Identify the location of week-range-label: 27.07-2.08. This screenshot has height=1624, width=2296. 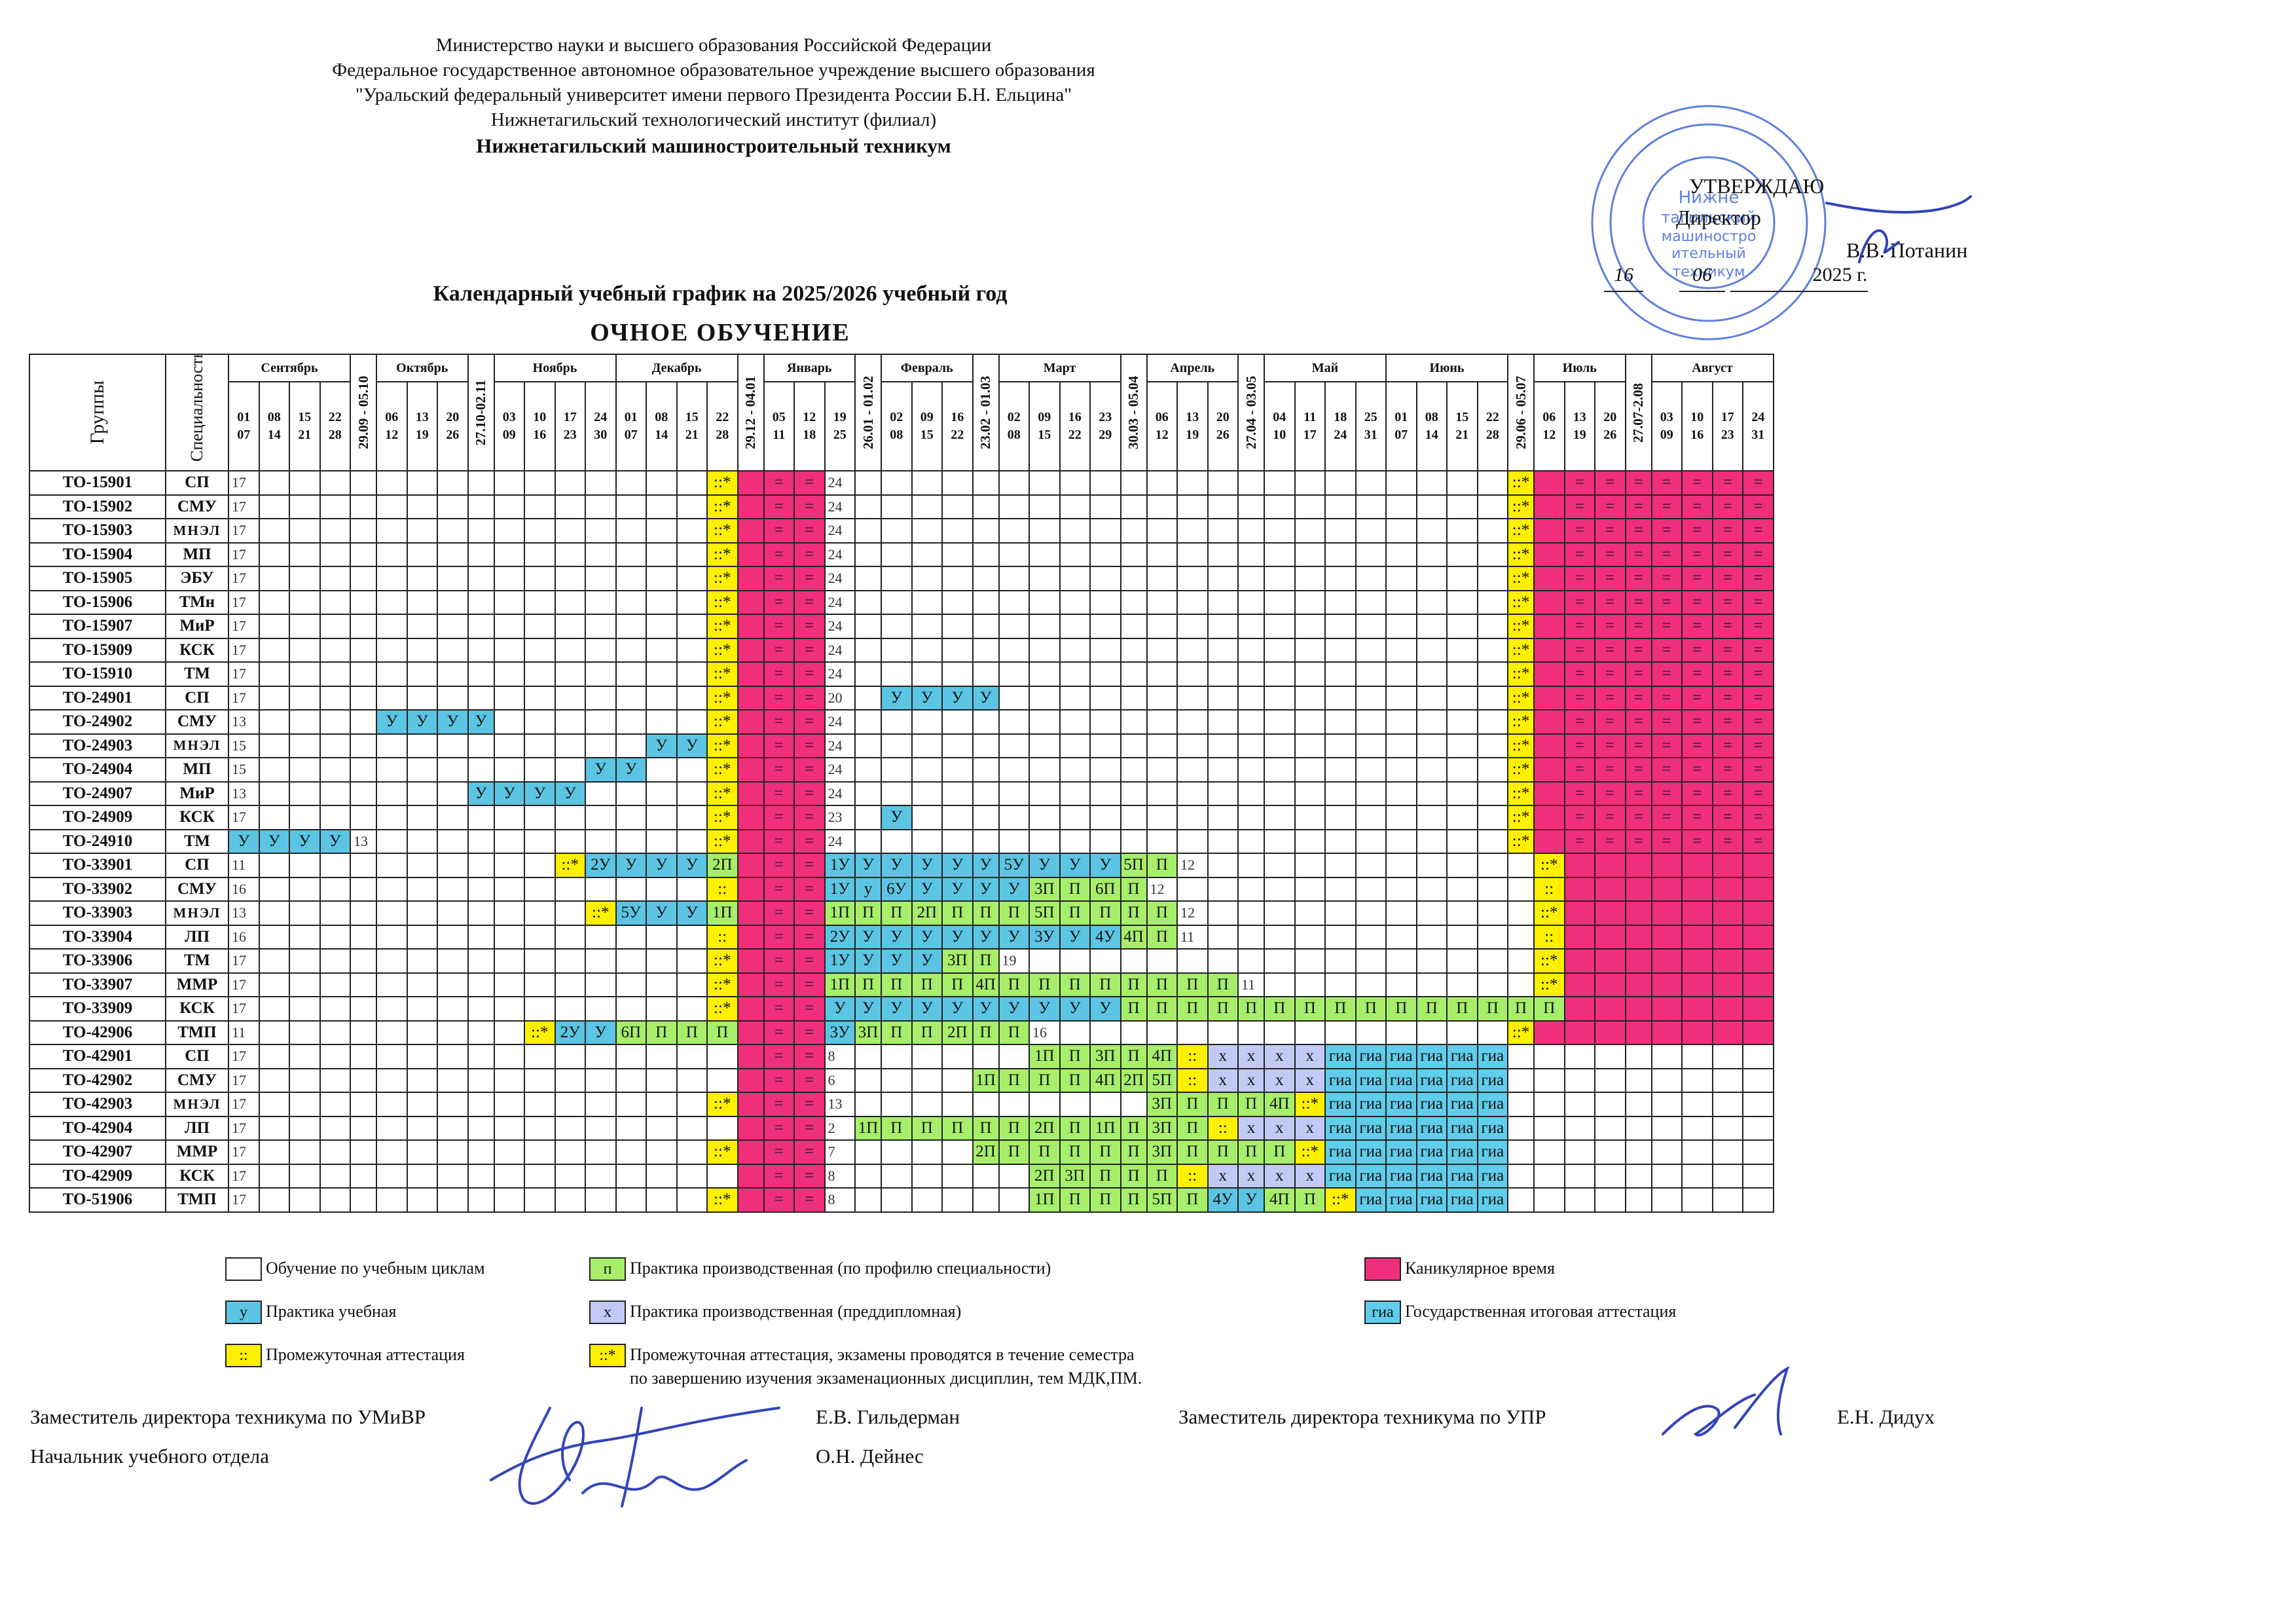
(1638, 412).